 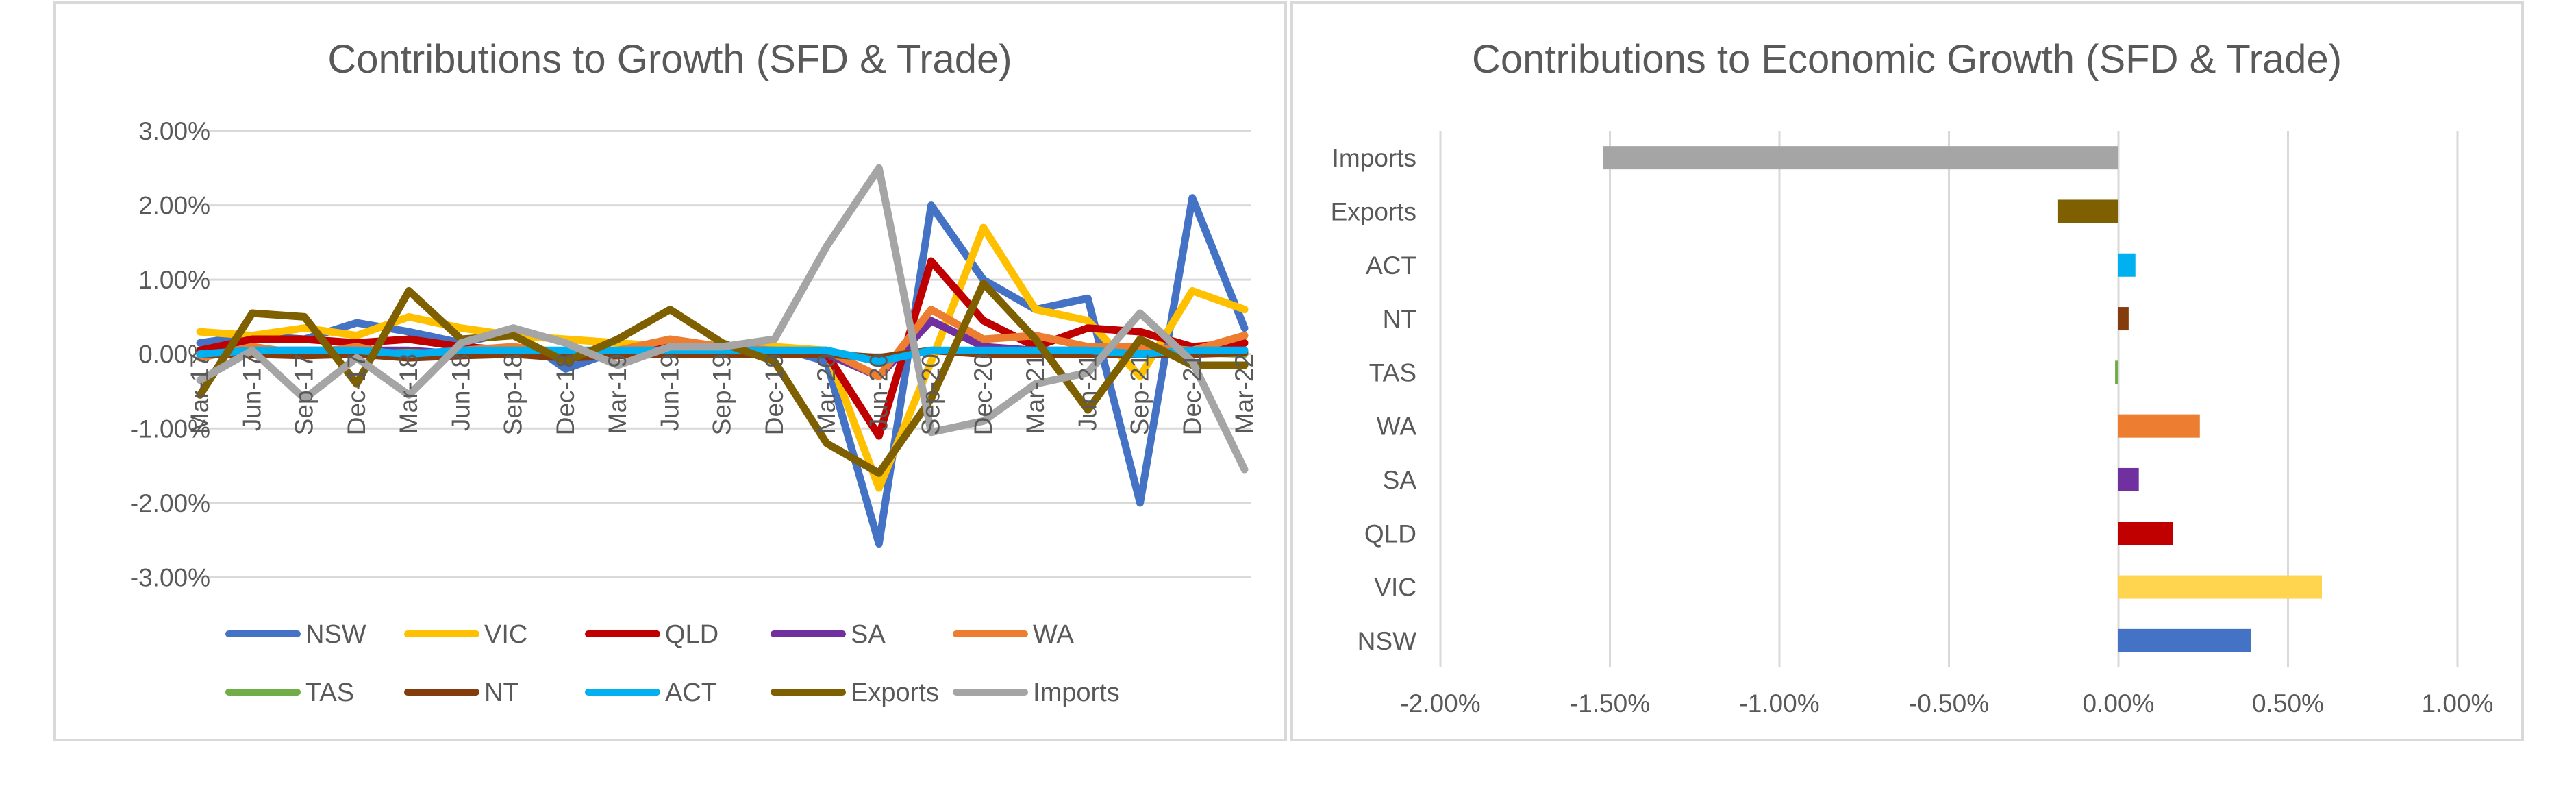 What do you see at coordinates (691, 692) in the screenshot?
I see `legend-label: ACT` at bounding box center [691, 692].